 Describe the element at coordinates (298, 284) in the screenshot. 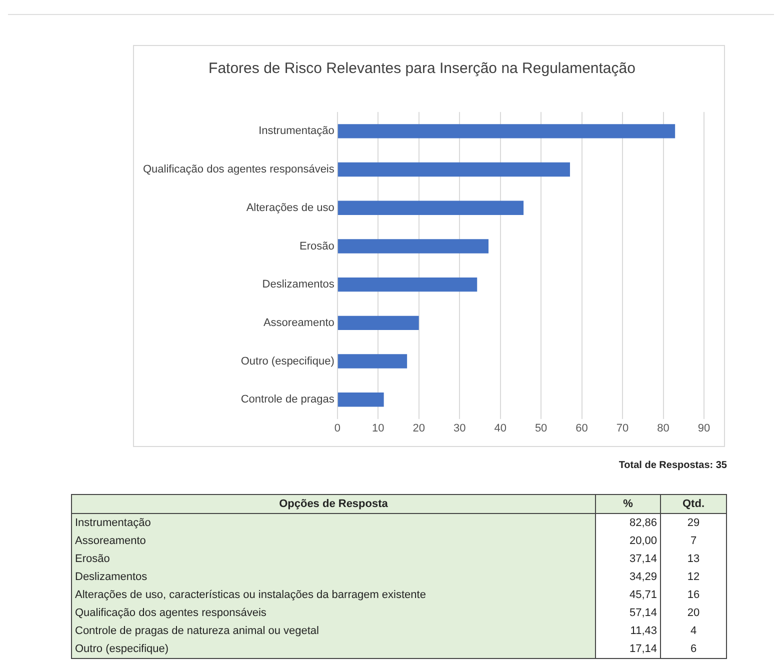

I see `y-tick-label: Deslizamentos` at that location.